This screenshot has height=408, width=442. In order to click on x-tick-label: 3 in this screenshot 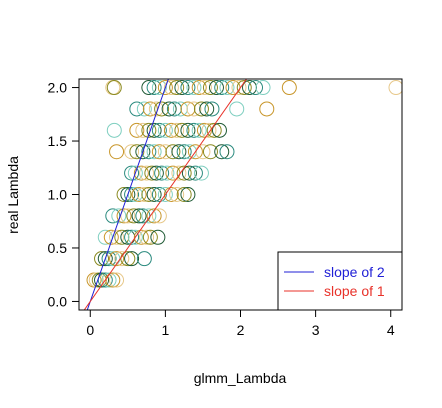, I will do `click(316, 330)`.